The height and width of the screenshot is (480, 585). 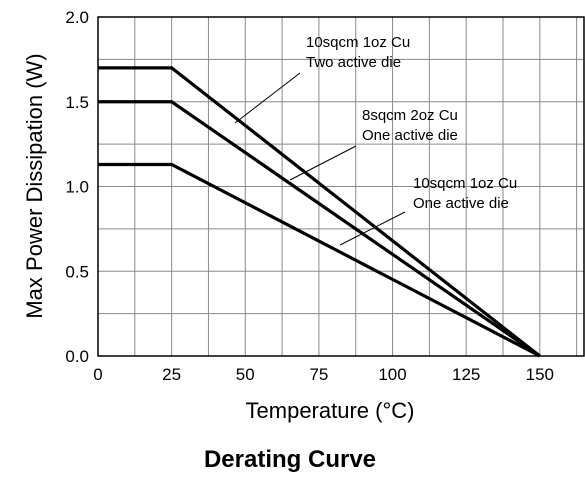 I want to click on annotation-line-1: 8sqcm 2oz Cu, so click(x=410, y=115).